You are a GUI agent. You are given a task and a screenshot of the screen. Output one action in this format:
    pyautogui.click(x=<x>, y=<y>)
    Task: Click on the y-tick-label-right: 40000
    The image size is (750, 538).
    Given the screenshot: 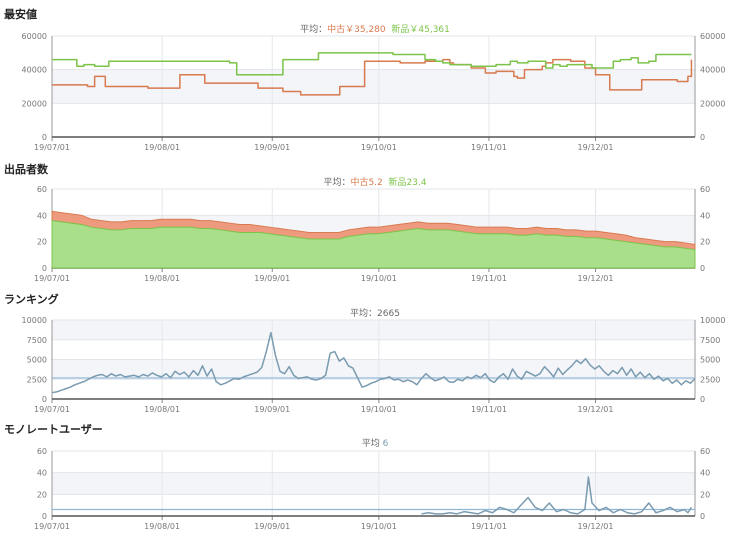 What is the action you would take?
    pyautogui.click(x=712, y=70)
    